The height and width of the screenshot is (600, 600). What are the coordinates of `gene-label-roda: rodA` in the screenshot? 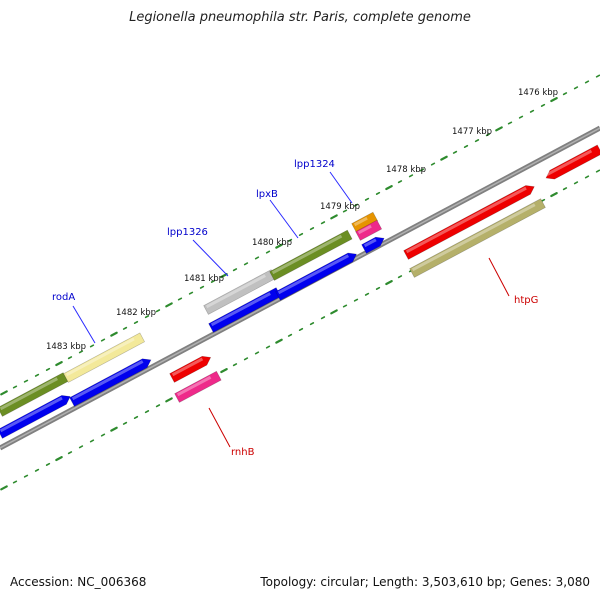 It's located at (63, 297).